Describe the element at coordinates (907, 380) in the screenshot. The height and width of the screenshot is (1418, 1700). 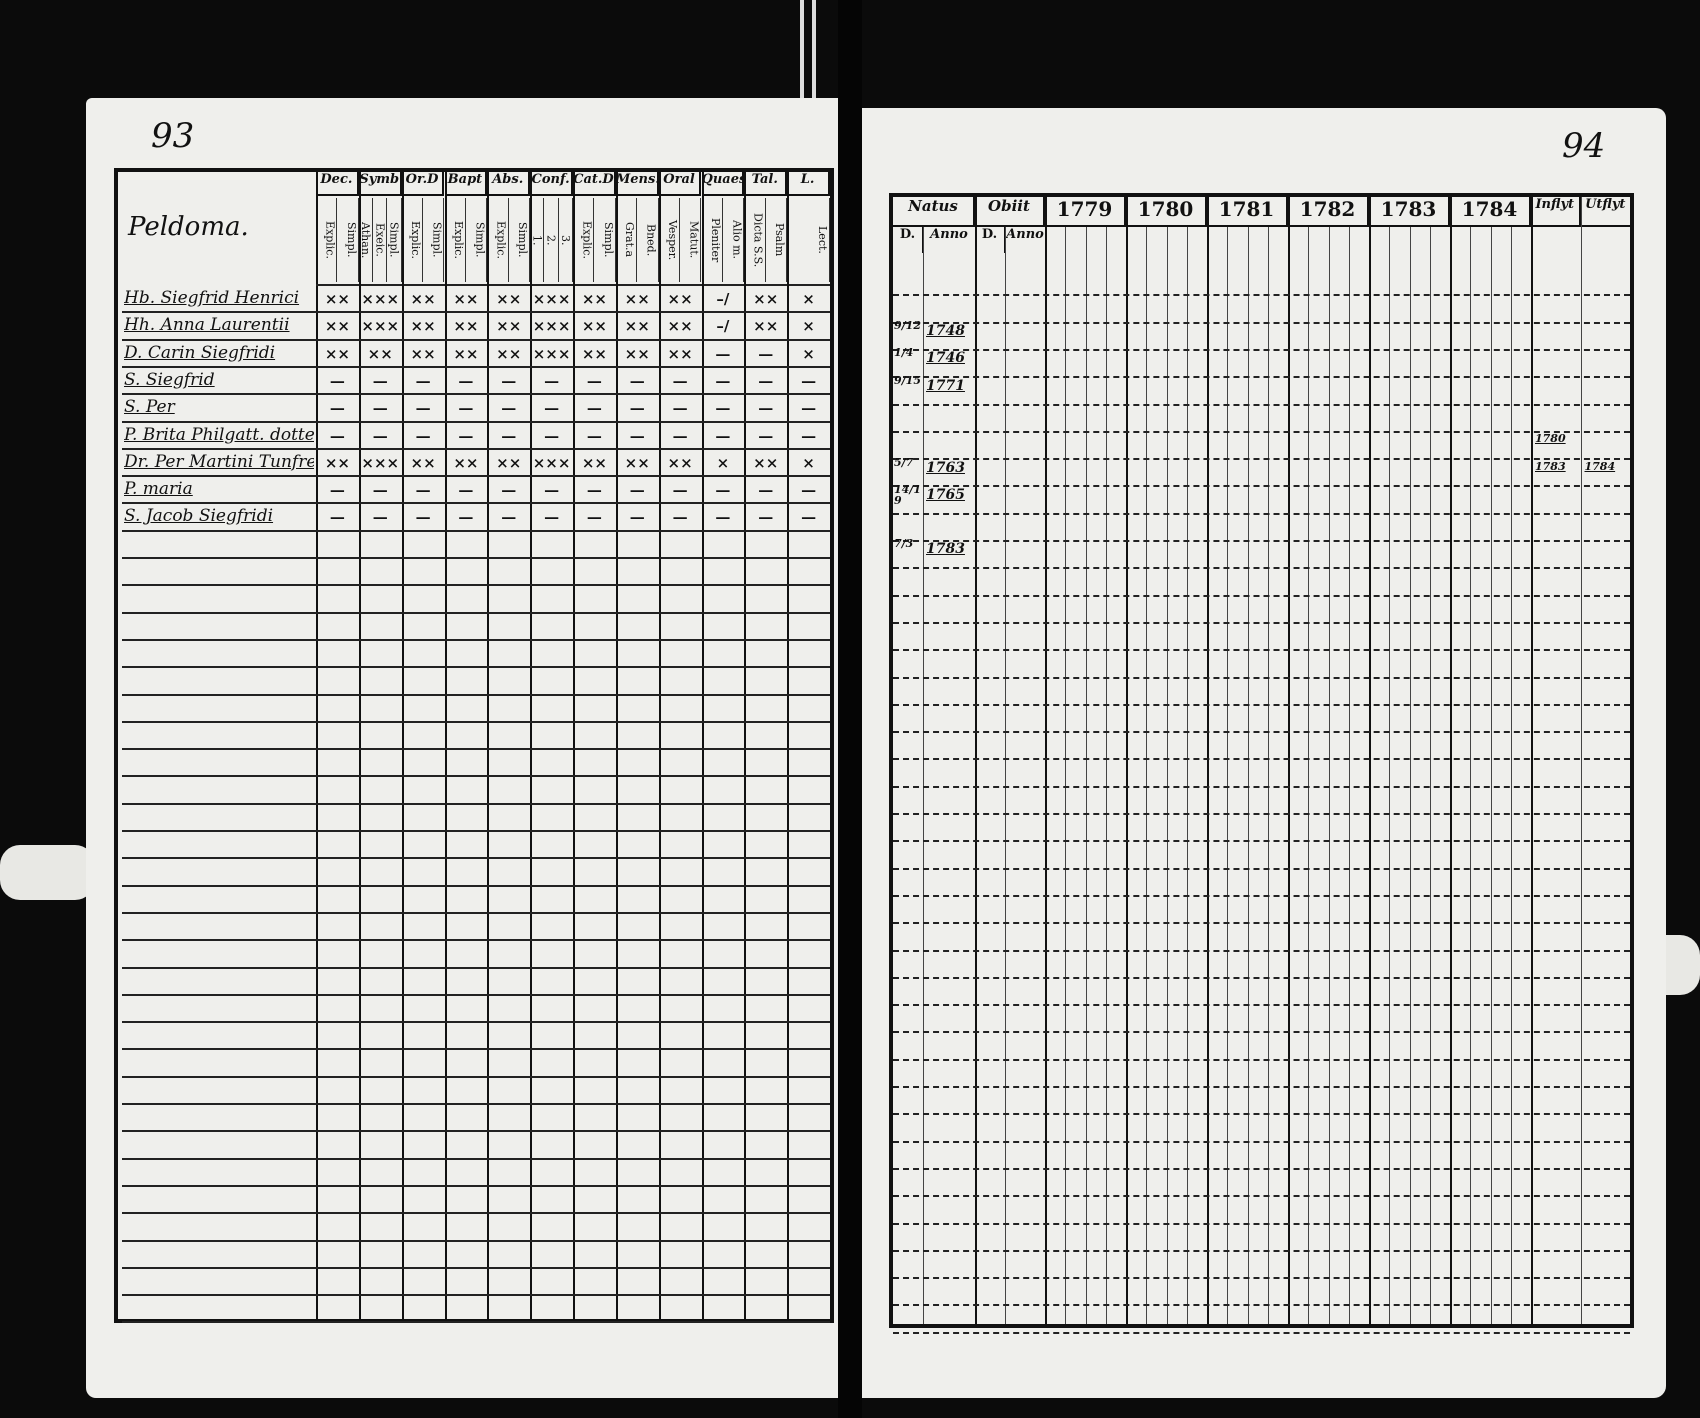
I see `birth-day: 9/15` at that location.